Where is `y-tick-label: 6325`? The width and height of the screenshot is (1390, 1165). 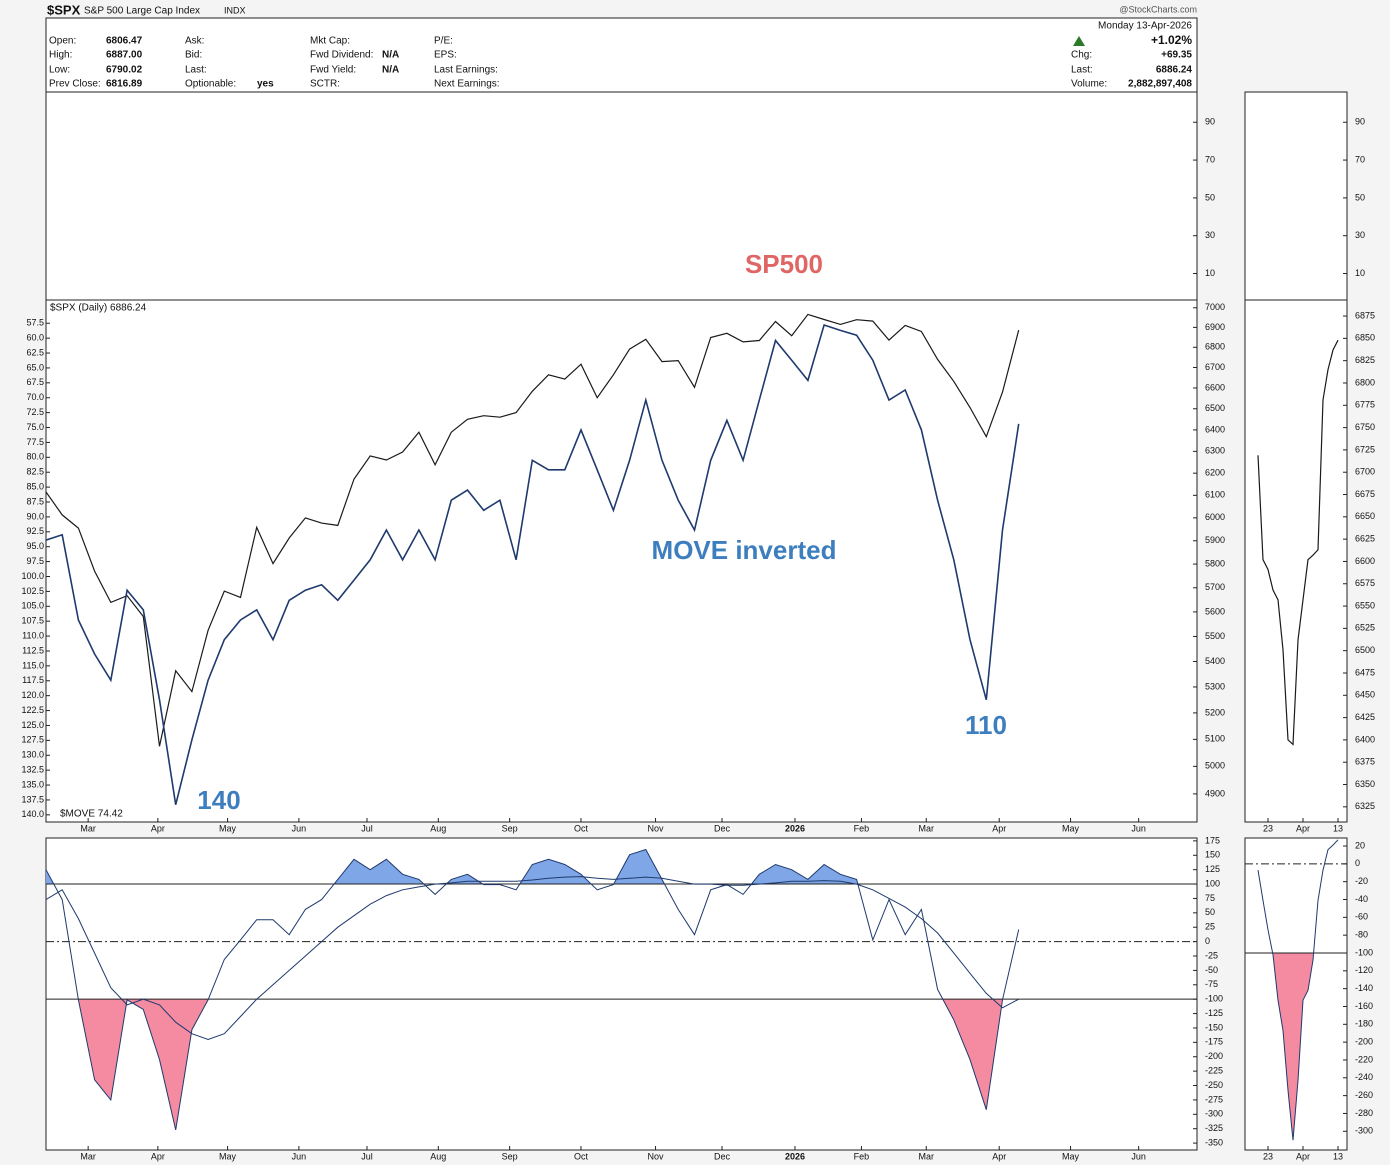
y-tick-label: 6325 is located at coordinates (1365, 806).